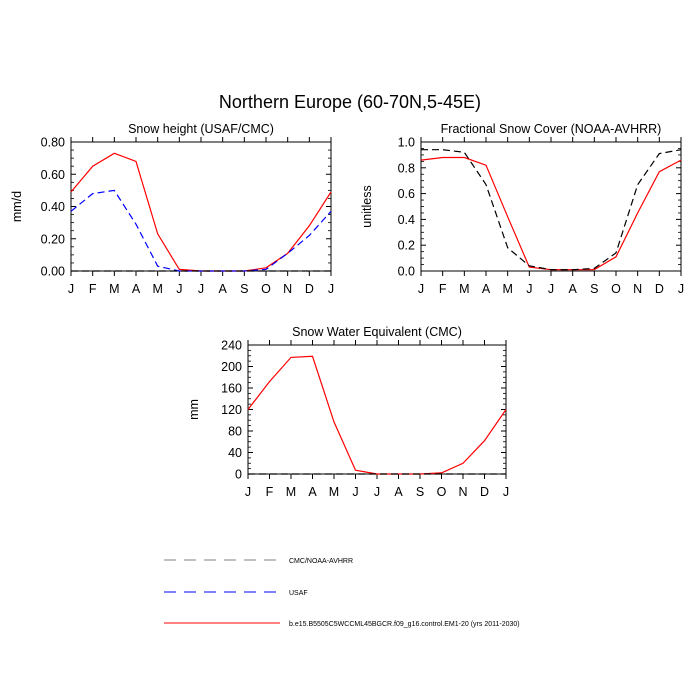 The image size is (700, 700). I want to click on figure-title: Northern Europe (60-70N,5-45E), so click(350, 102).